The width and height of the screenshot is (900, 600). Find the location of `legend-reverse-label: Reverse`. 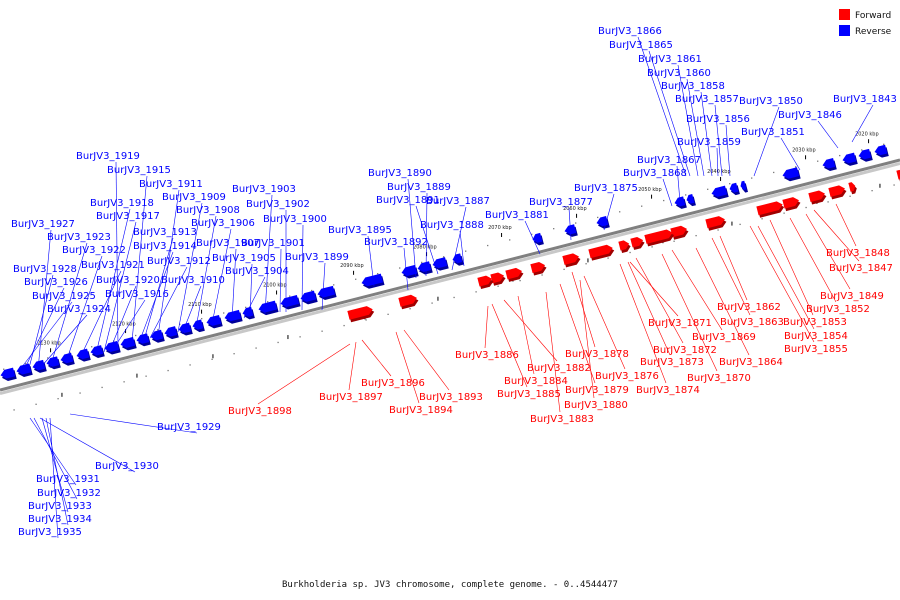

legend-reverse-label: Reverse is located at coordinates (873, 32).